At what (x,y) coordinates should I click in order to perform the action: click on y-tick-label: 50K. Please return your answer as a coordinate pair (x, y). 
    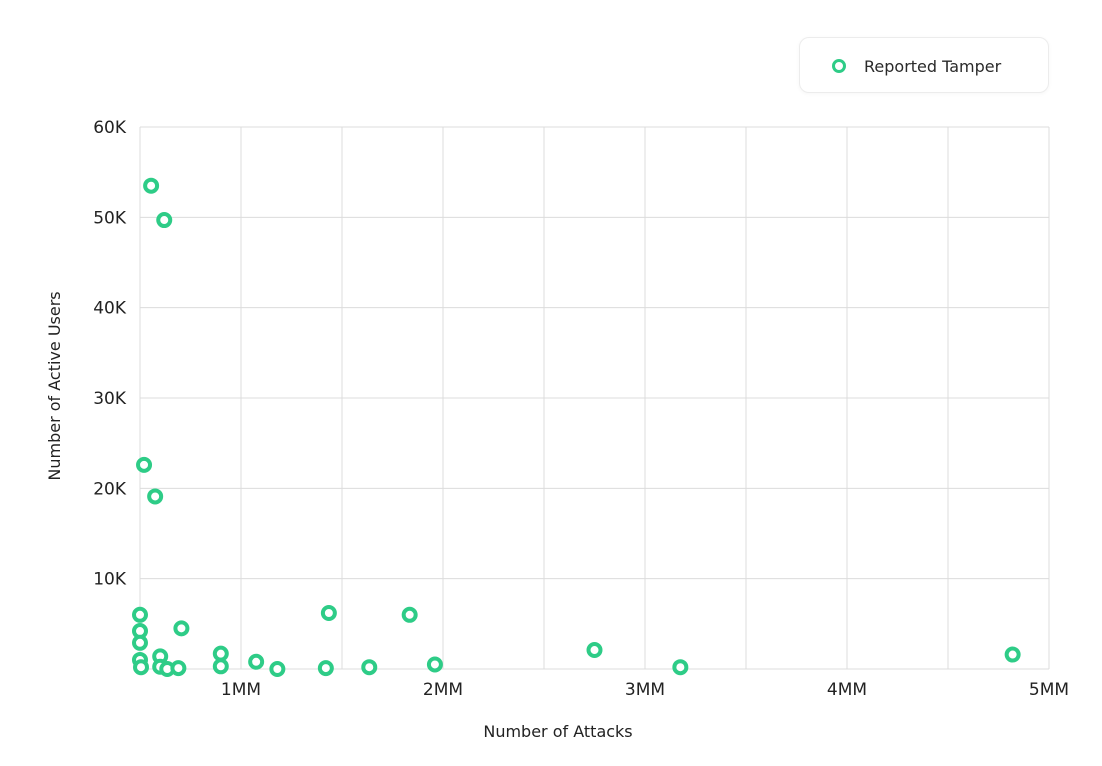
    Looking at the image, I should click on (110, 218).